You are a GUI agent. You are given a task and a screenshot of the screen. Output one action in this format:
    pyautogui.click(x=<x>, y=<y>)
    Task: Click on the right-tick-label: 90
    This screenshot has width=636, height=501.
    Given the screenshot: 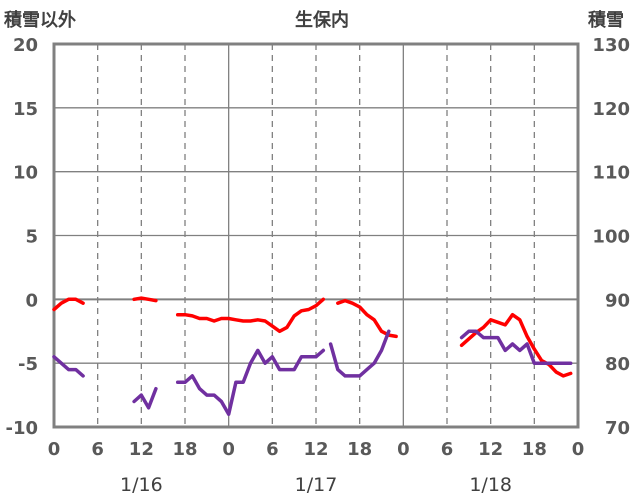 What is the action you would take?
    pyautogui.click(x=617, y=300)
    